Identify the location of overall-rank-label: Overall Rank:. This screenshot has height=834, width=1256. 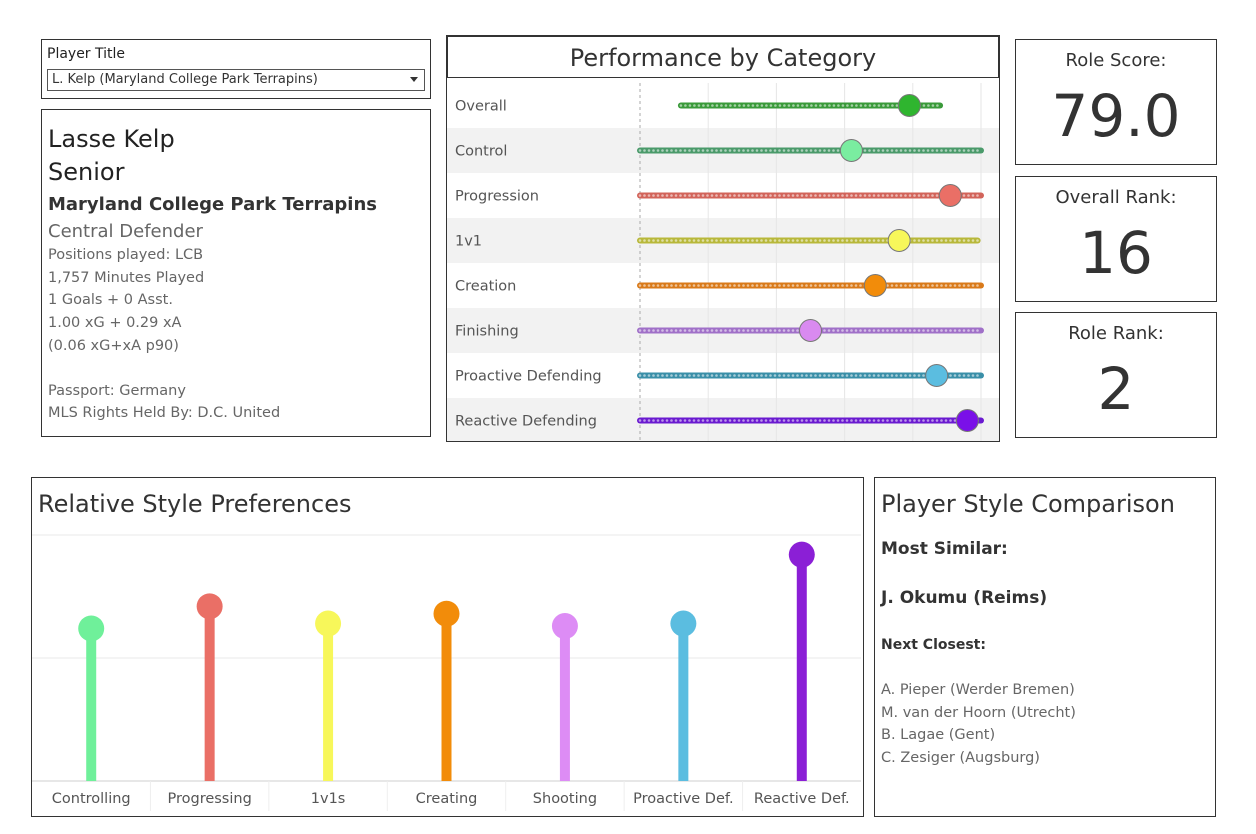
(1116, 197).